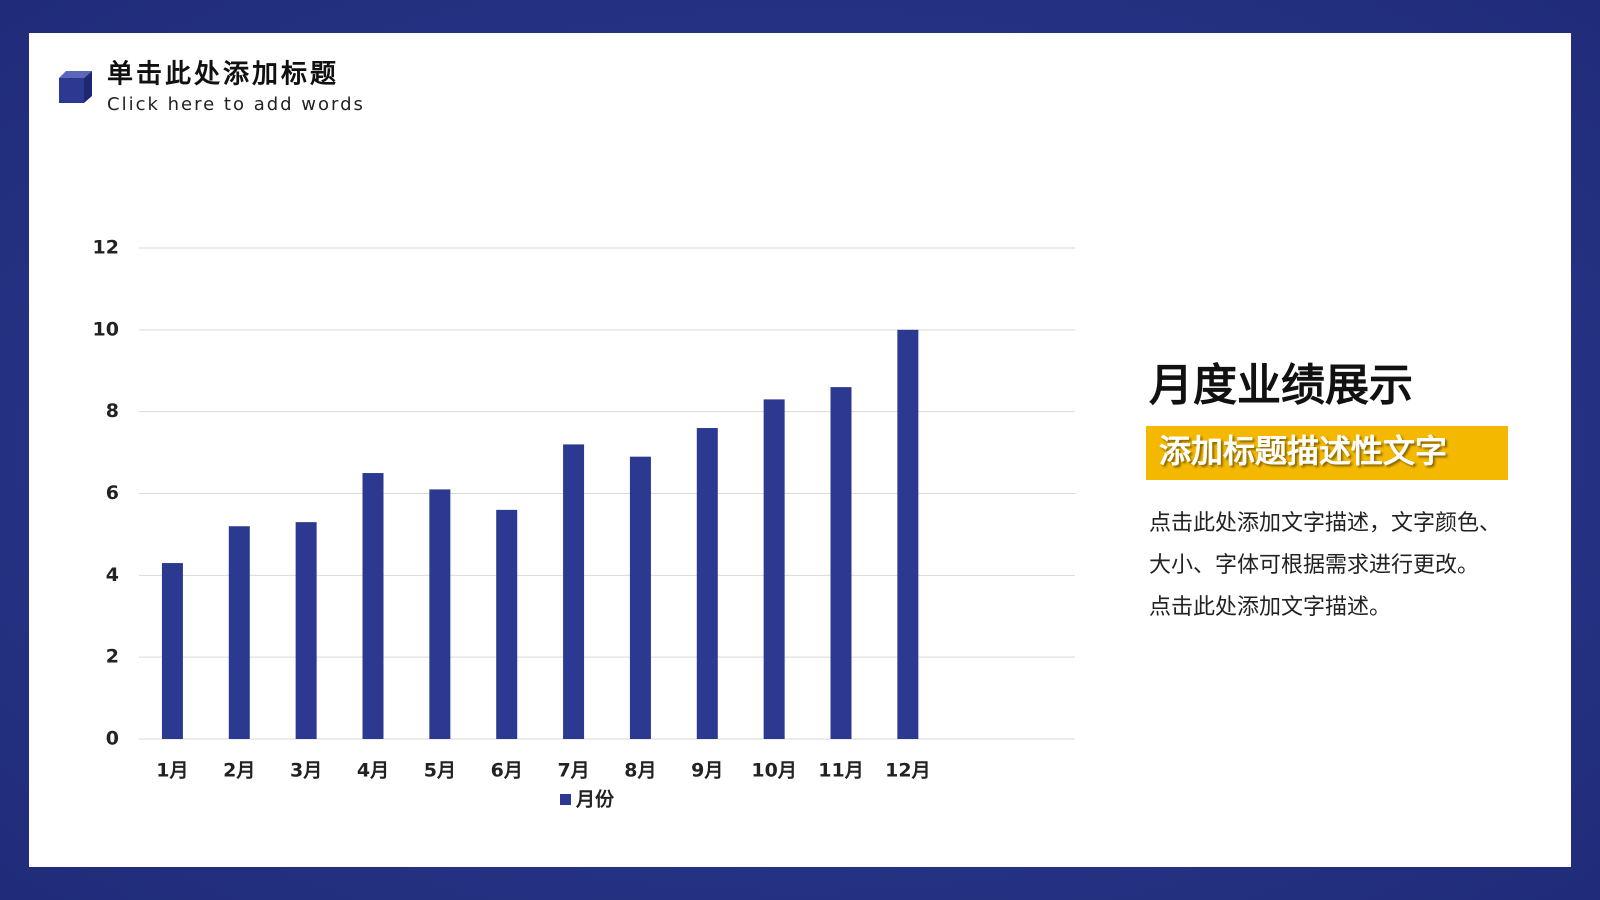 Image resolution: width=1600 pixels, height=900 pixels. Describe the element at coordinates (507, 771) in the screenshot. I see `x-tick-label: 6月` at that location.